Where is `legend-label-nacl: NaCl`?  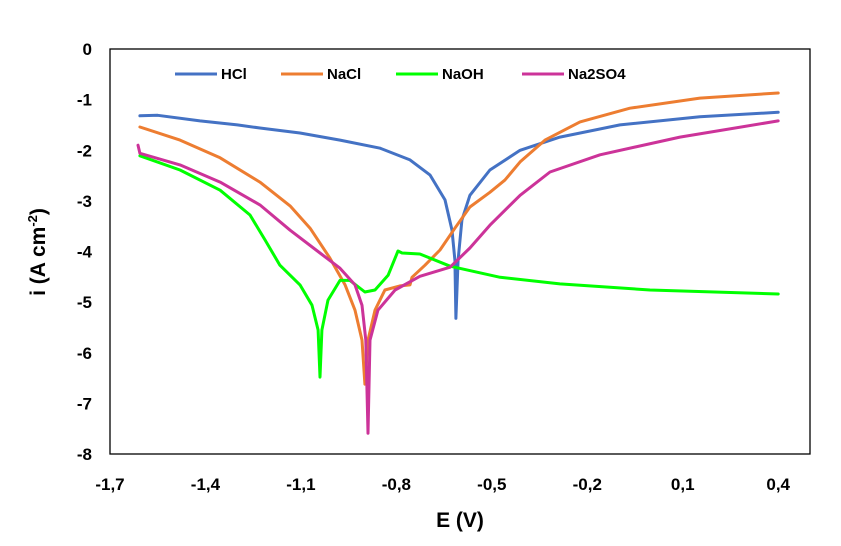 legend-label-nacl: NaCl is located at coordinates (344, 74).